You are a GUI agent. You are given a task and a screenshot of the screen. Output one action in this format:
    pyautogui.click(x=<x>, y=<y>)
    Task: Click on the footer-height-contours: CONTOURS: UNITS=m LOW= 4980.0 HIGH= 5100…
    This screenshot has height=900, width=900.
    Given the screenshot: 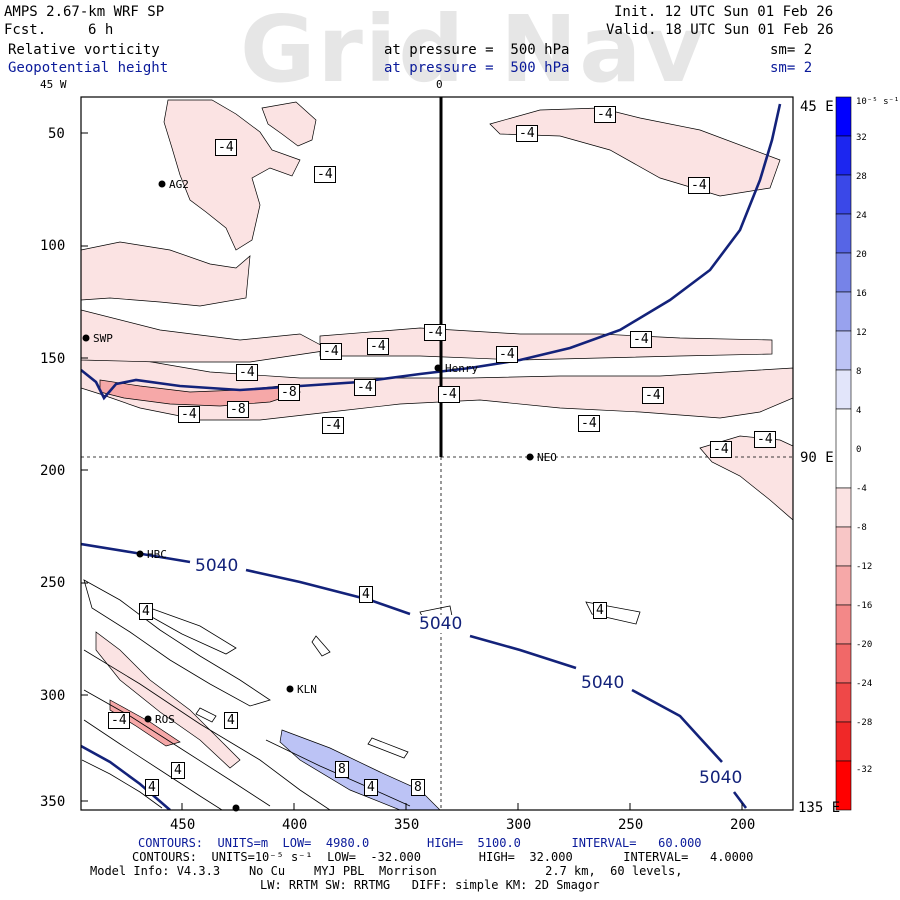 What is the action you would take?
    pyautogui.click(x=420, y=843)
    